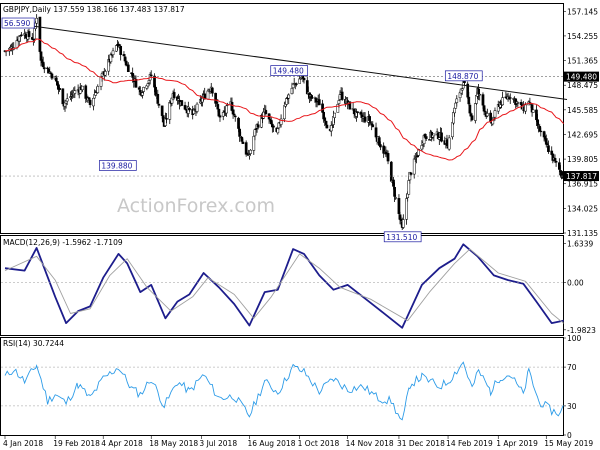 This screenshot has height=450, width=600. Describe the element at coordinates (33, 343) in the screenshot. I see `rsi-header: RSI(14) 30.7244` at that location.